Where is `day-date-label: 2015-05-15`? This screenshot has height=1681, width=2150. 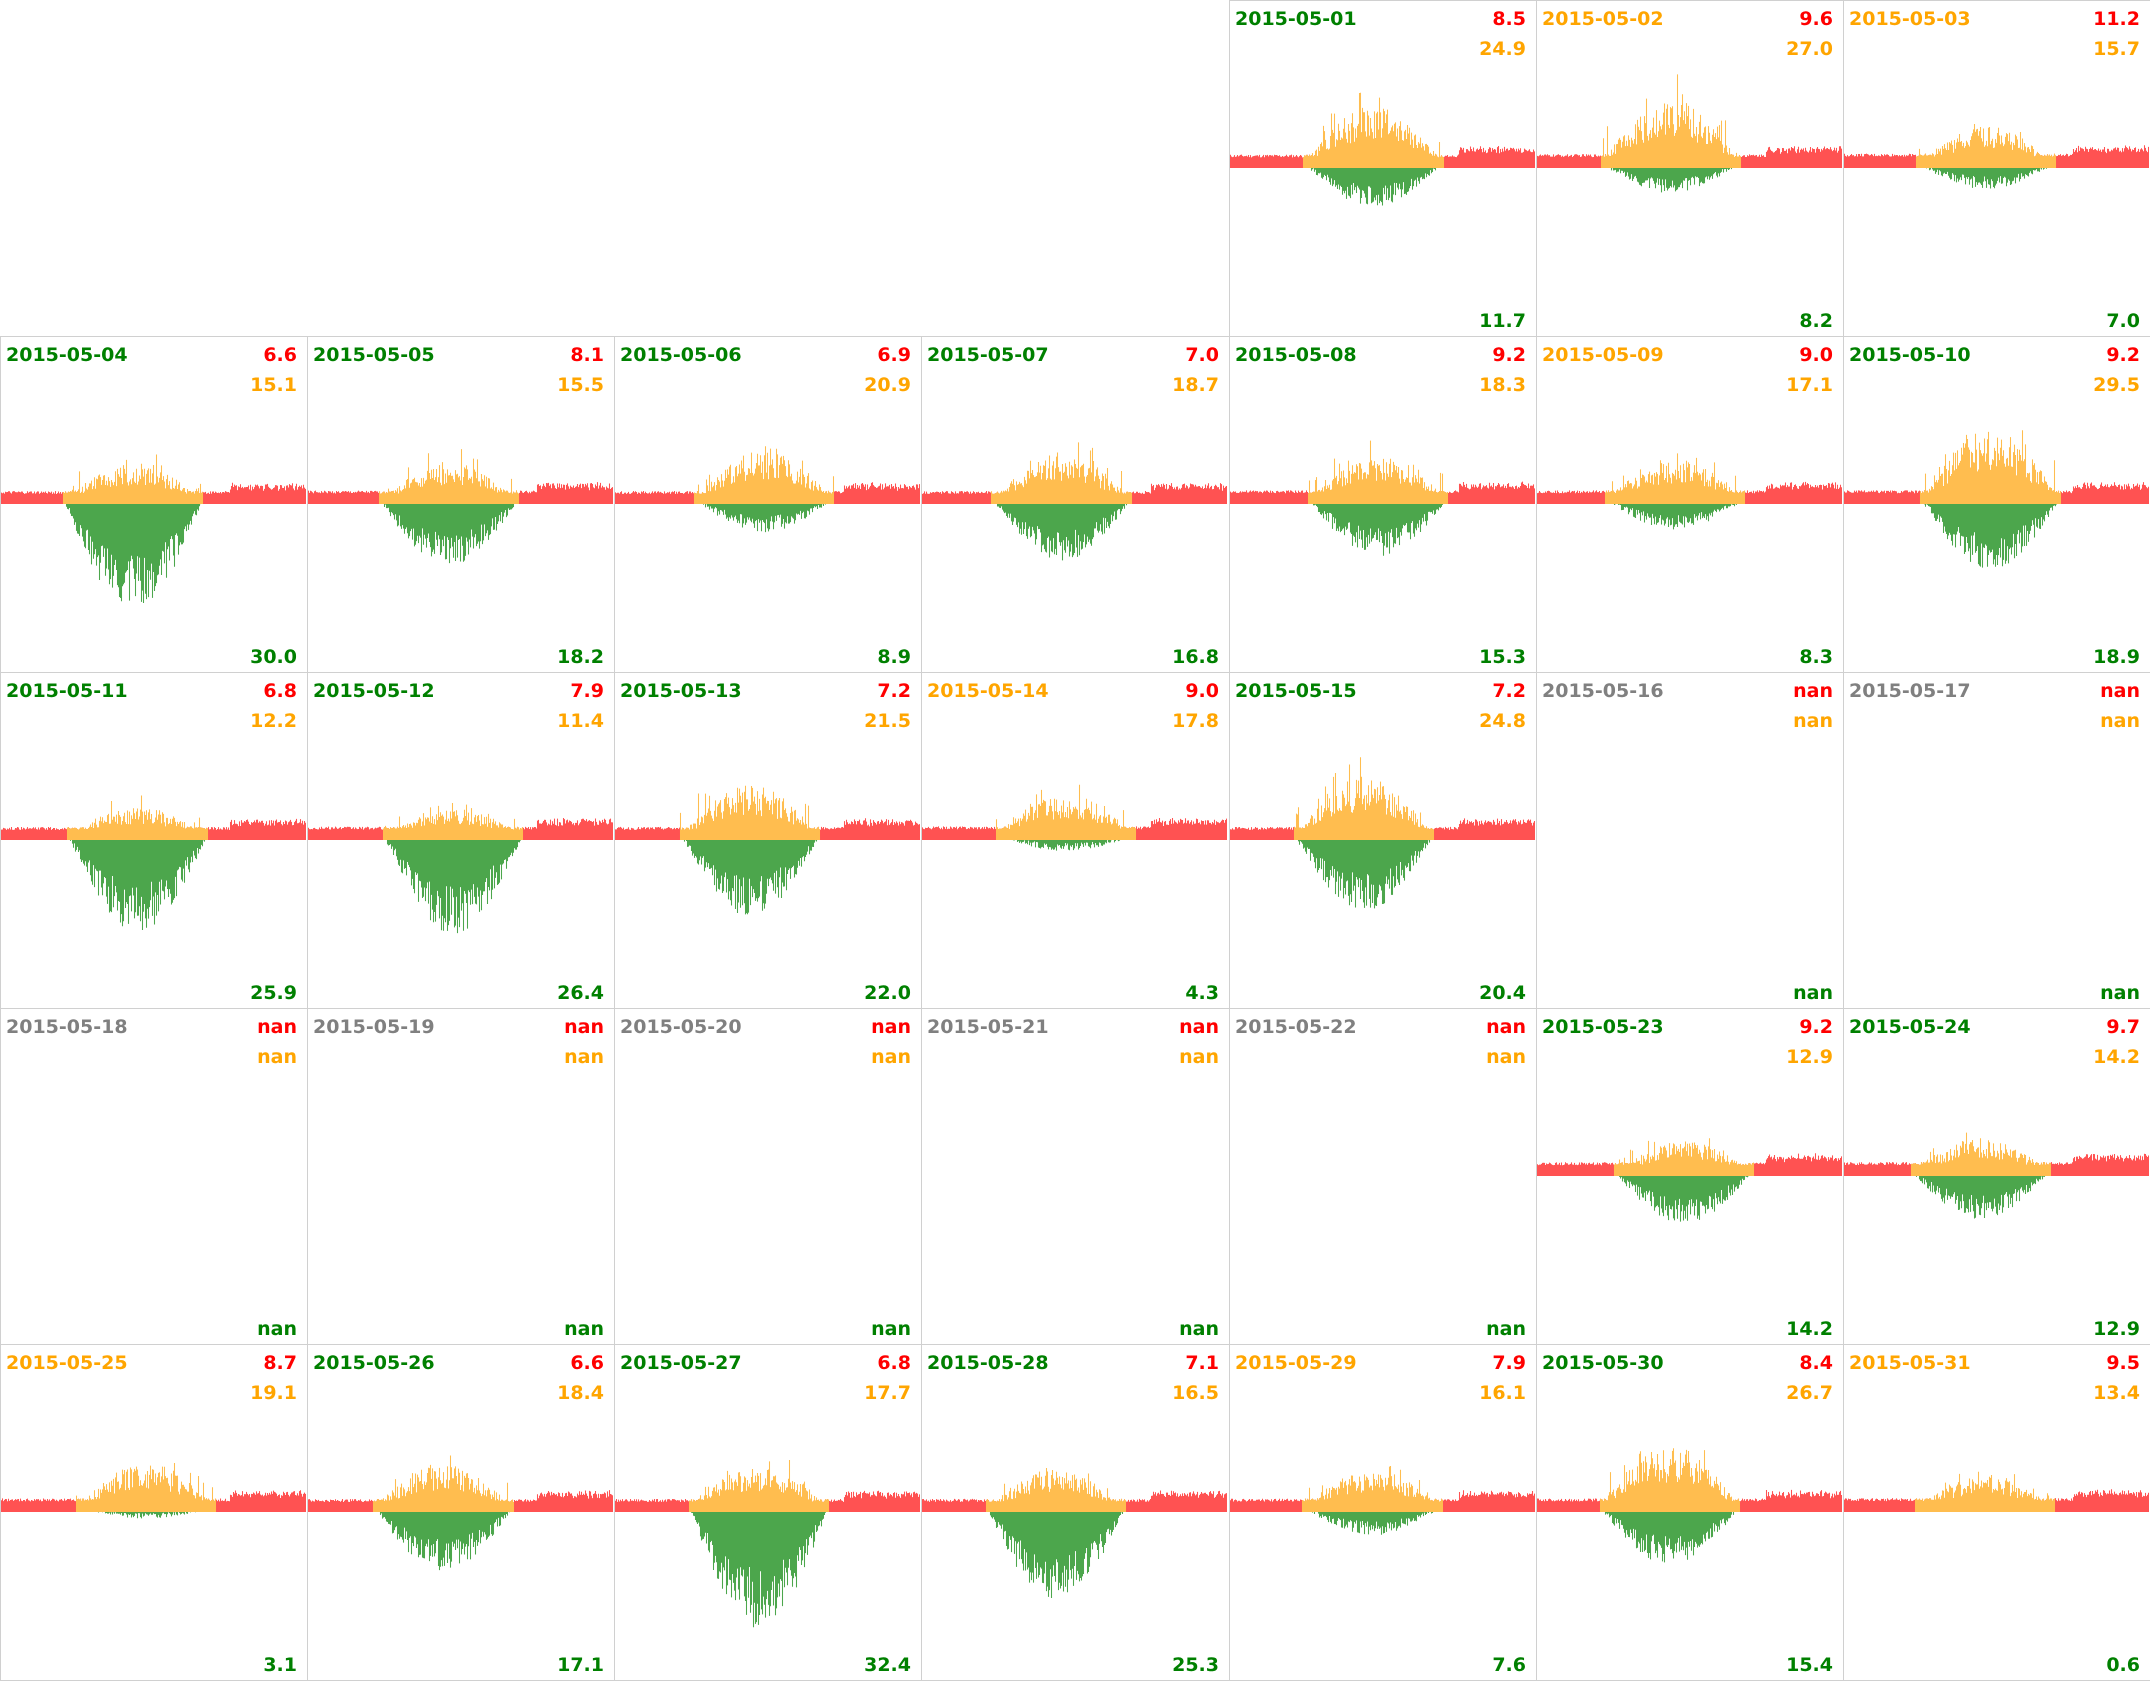
day-date-label: 2015-05-15 is located at coordinates (1296, 691).